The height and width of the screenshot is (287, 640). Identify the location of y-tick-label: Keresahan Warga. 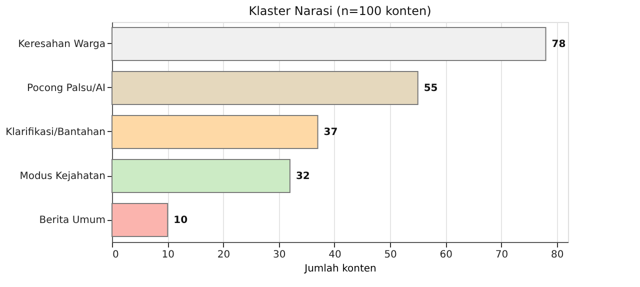
(62, 44).